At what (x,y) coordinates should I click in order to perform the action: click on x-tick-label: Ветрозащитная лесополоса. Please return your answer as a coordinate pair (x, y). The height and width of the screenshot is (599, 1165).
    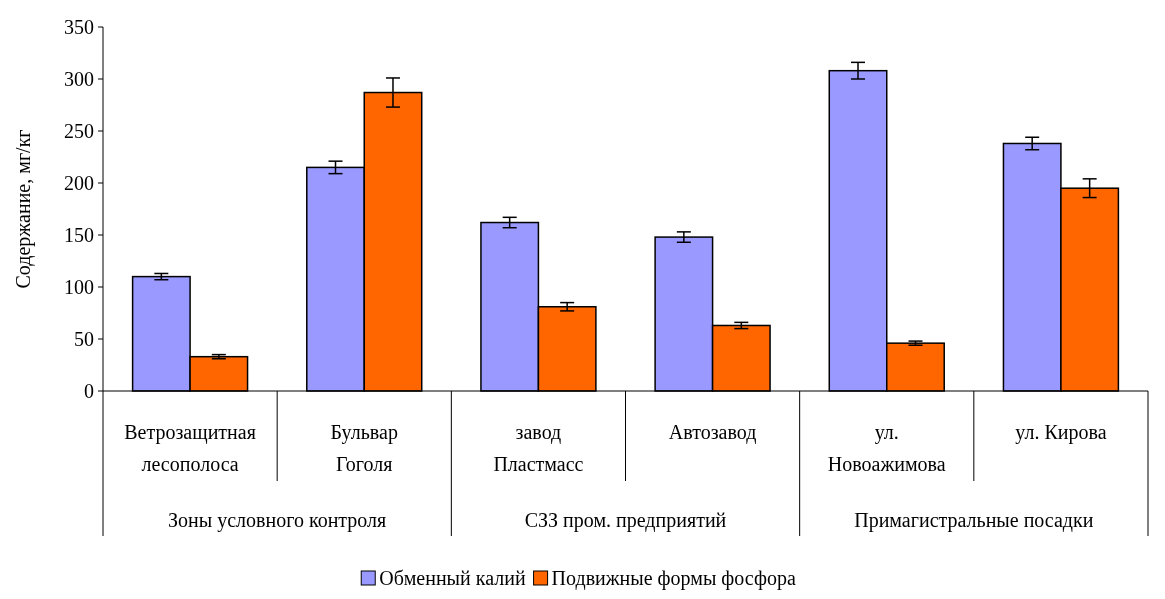
    Looking at the image, I should click on (190, 448).